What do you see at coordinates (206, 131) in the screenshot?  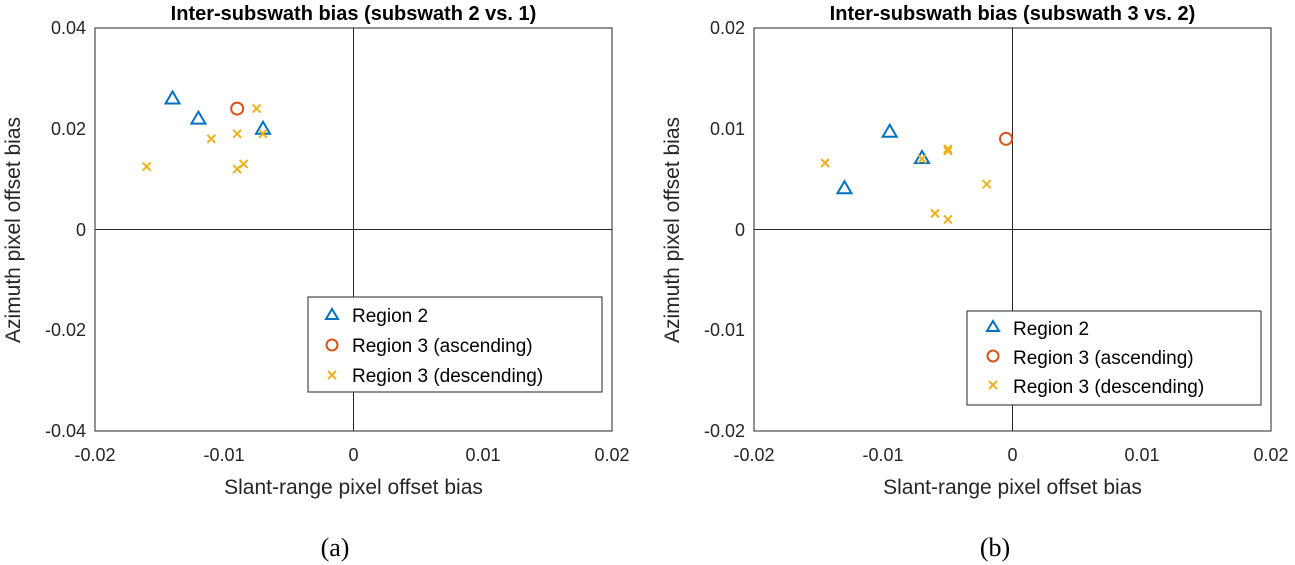 I see `markers-a` at bounding box center [206, 131].